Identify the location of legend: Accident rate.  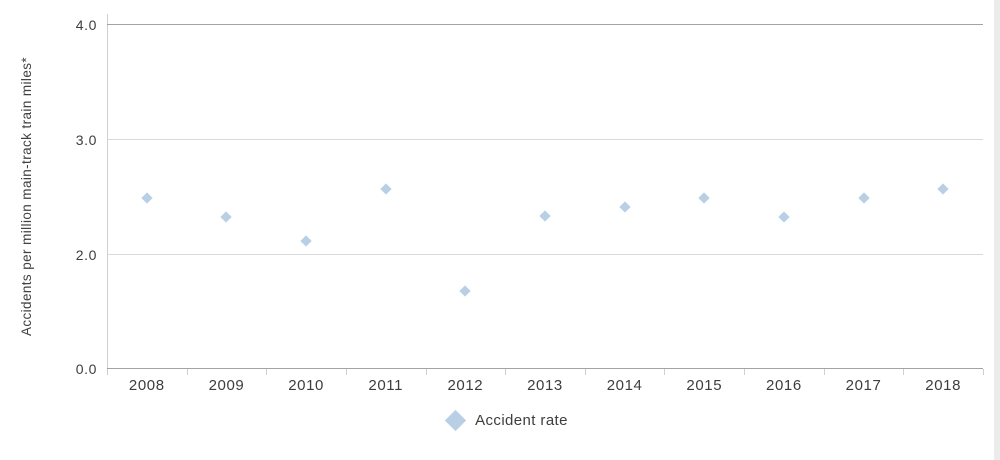
(504, 420).